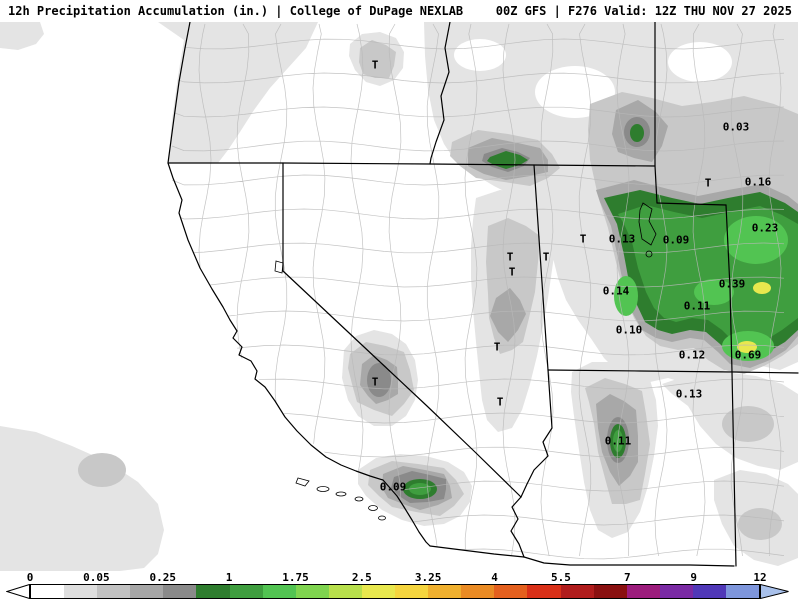 This screenshot has height=600, width=800. Describe the element at coordinates (693, 577) in the screenshot. I see `colorbar-tick-label: 9` at that location.